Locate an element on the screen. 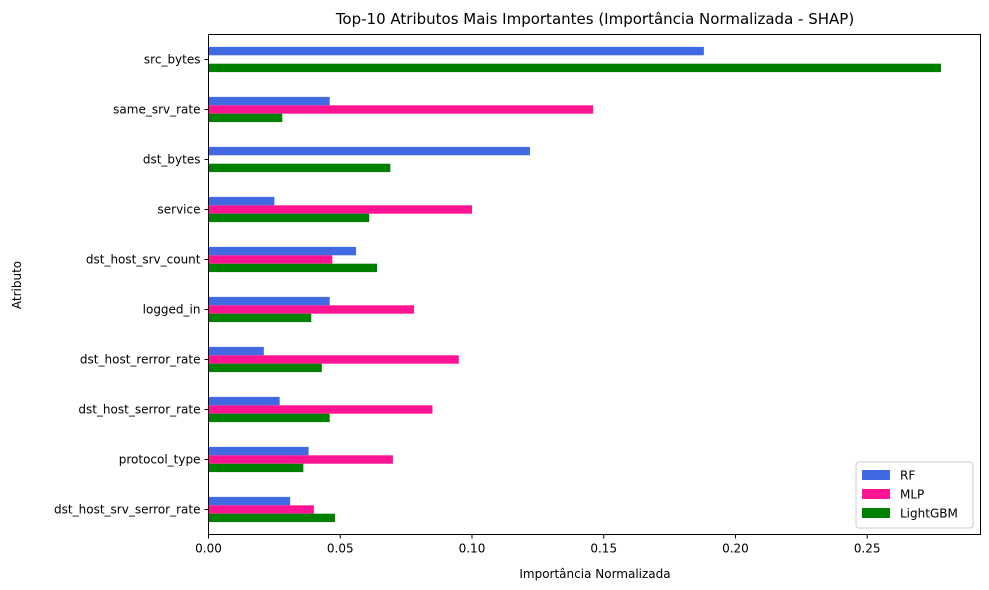  bar-rf-dst-host-serror-rate is located at coordinates (244, 401).